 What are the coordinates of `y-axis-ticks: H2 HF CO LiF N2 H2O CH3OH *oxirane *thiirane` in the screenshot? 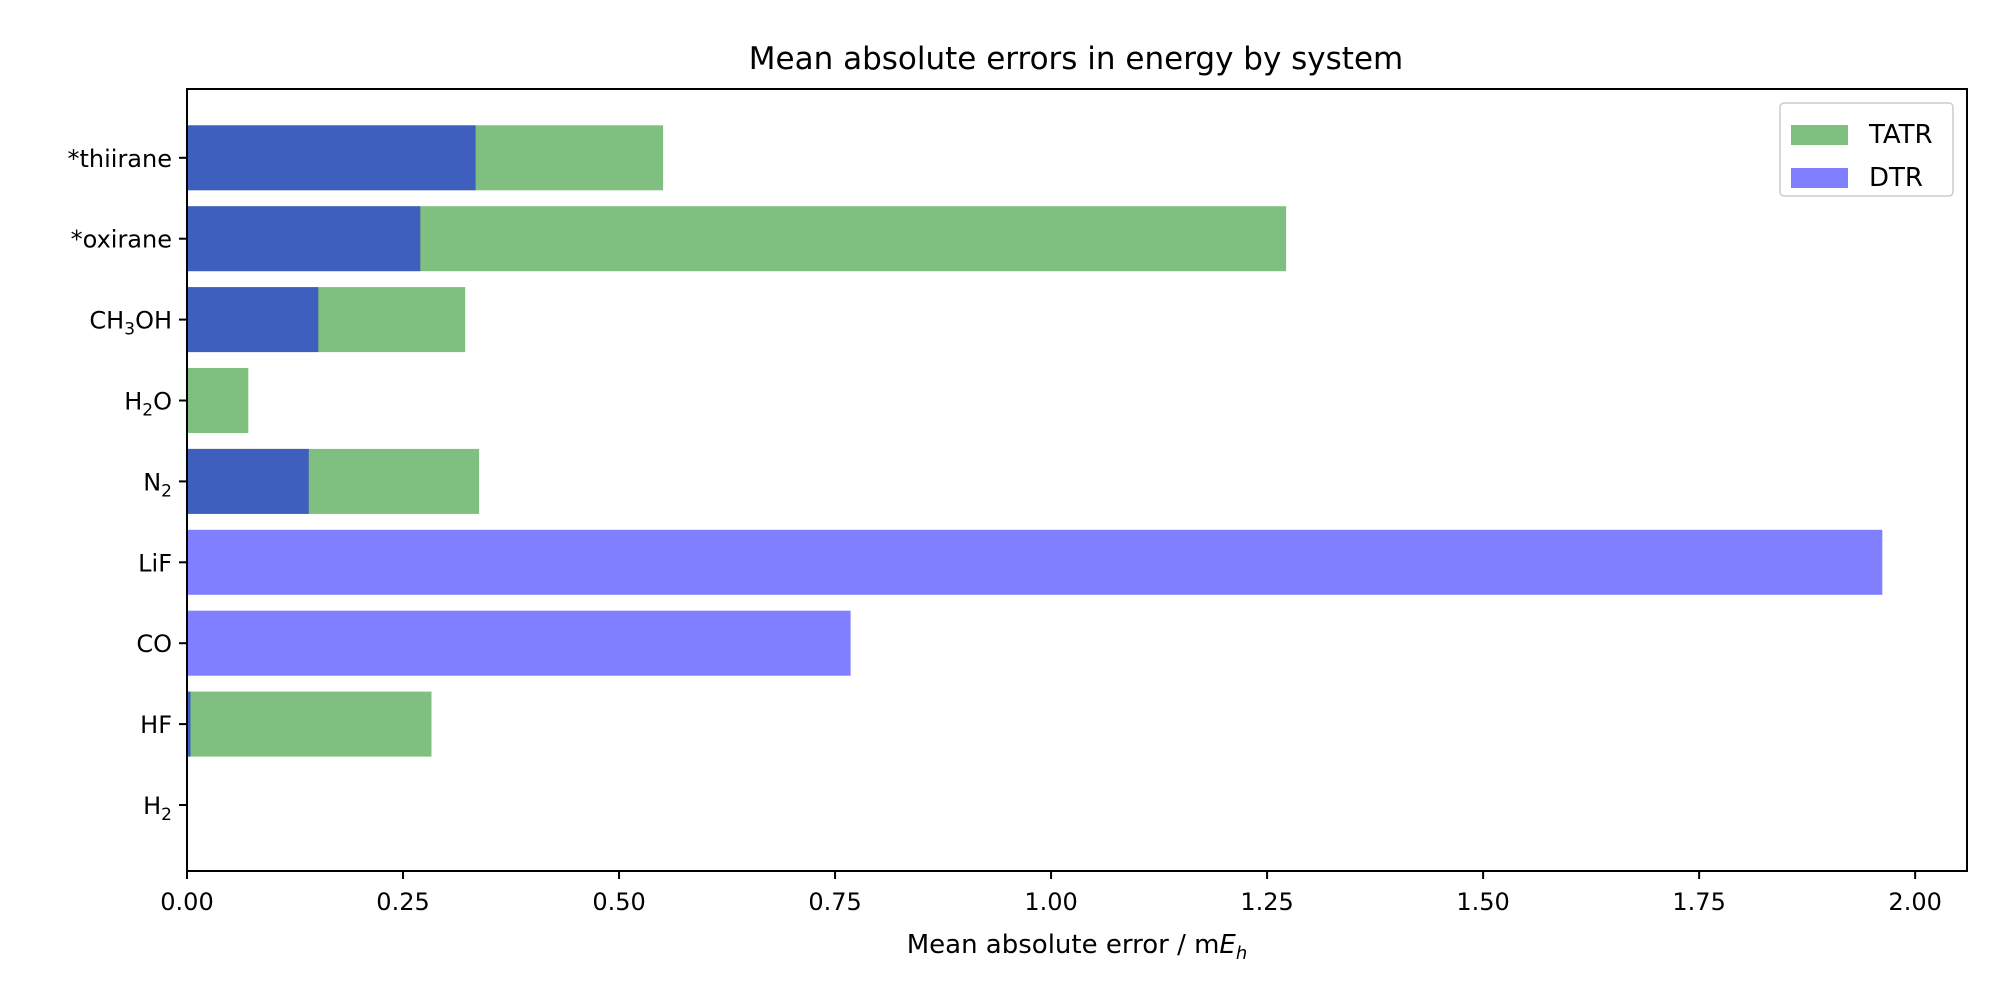 It's located at (127, 485).